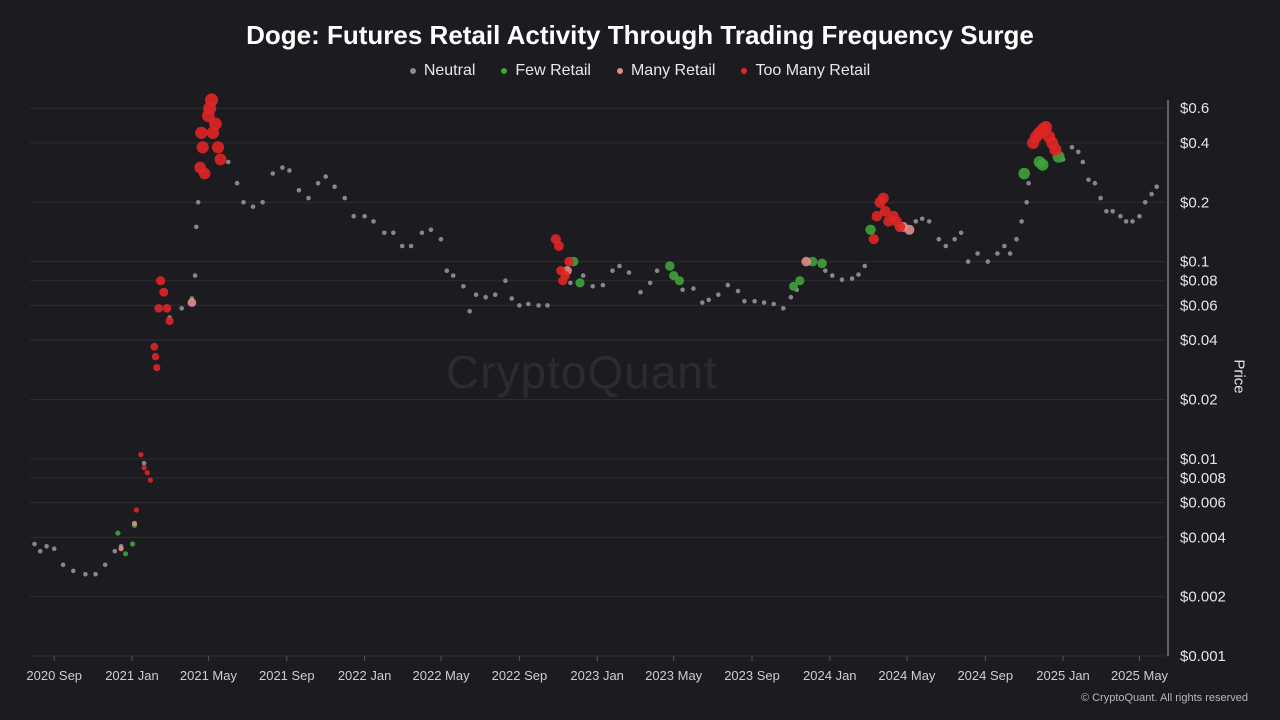 This screenshot has width=1280, height=720. I want to click on legend-item-too-many-retail: Too Many Retail, so click(805, 71).